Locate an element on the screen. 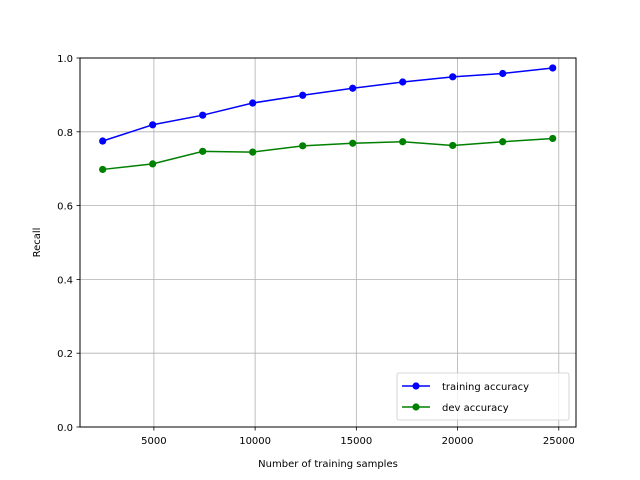 This screenshot has height=480, width=640. legend: training accuracy dev accuracy is located at coordinates (483, 396).